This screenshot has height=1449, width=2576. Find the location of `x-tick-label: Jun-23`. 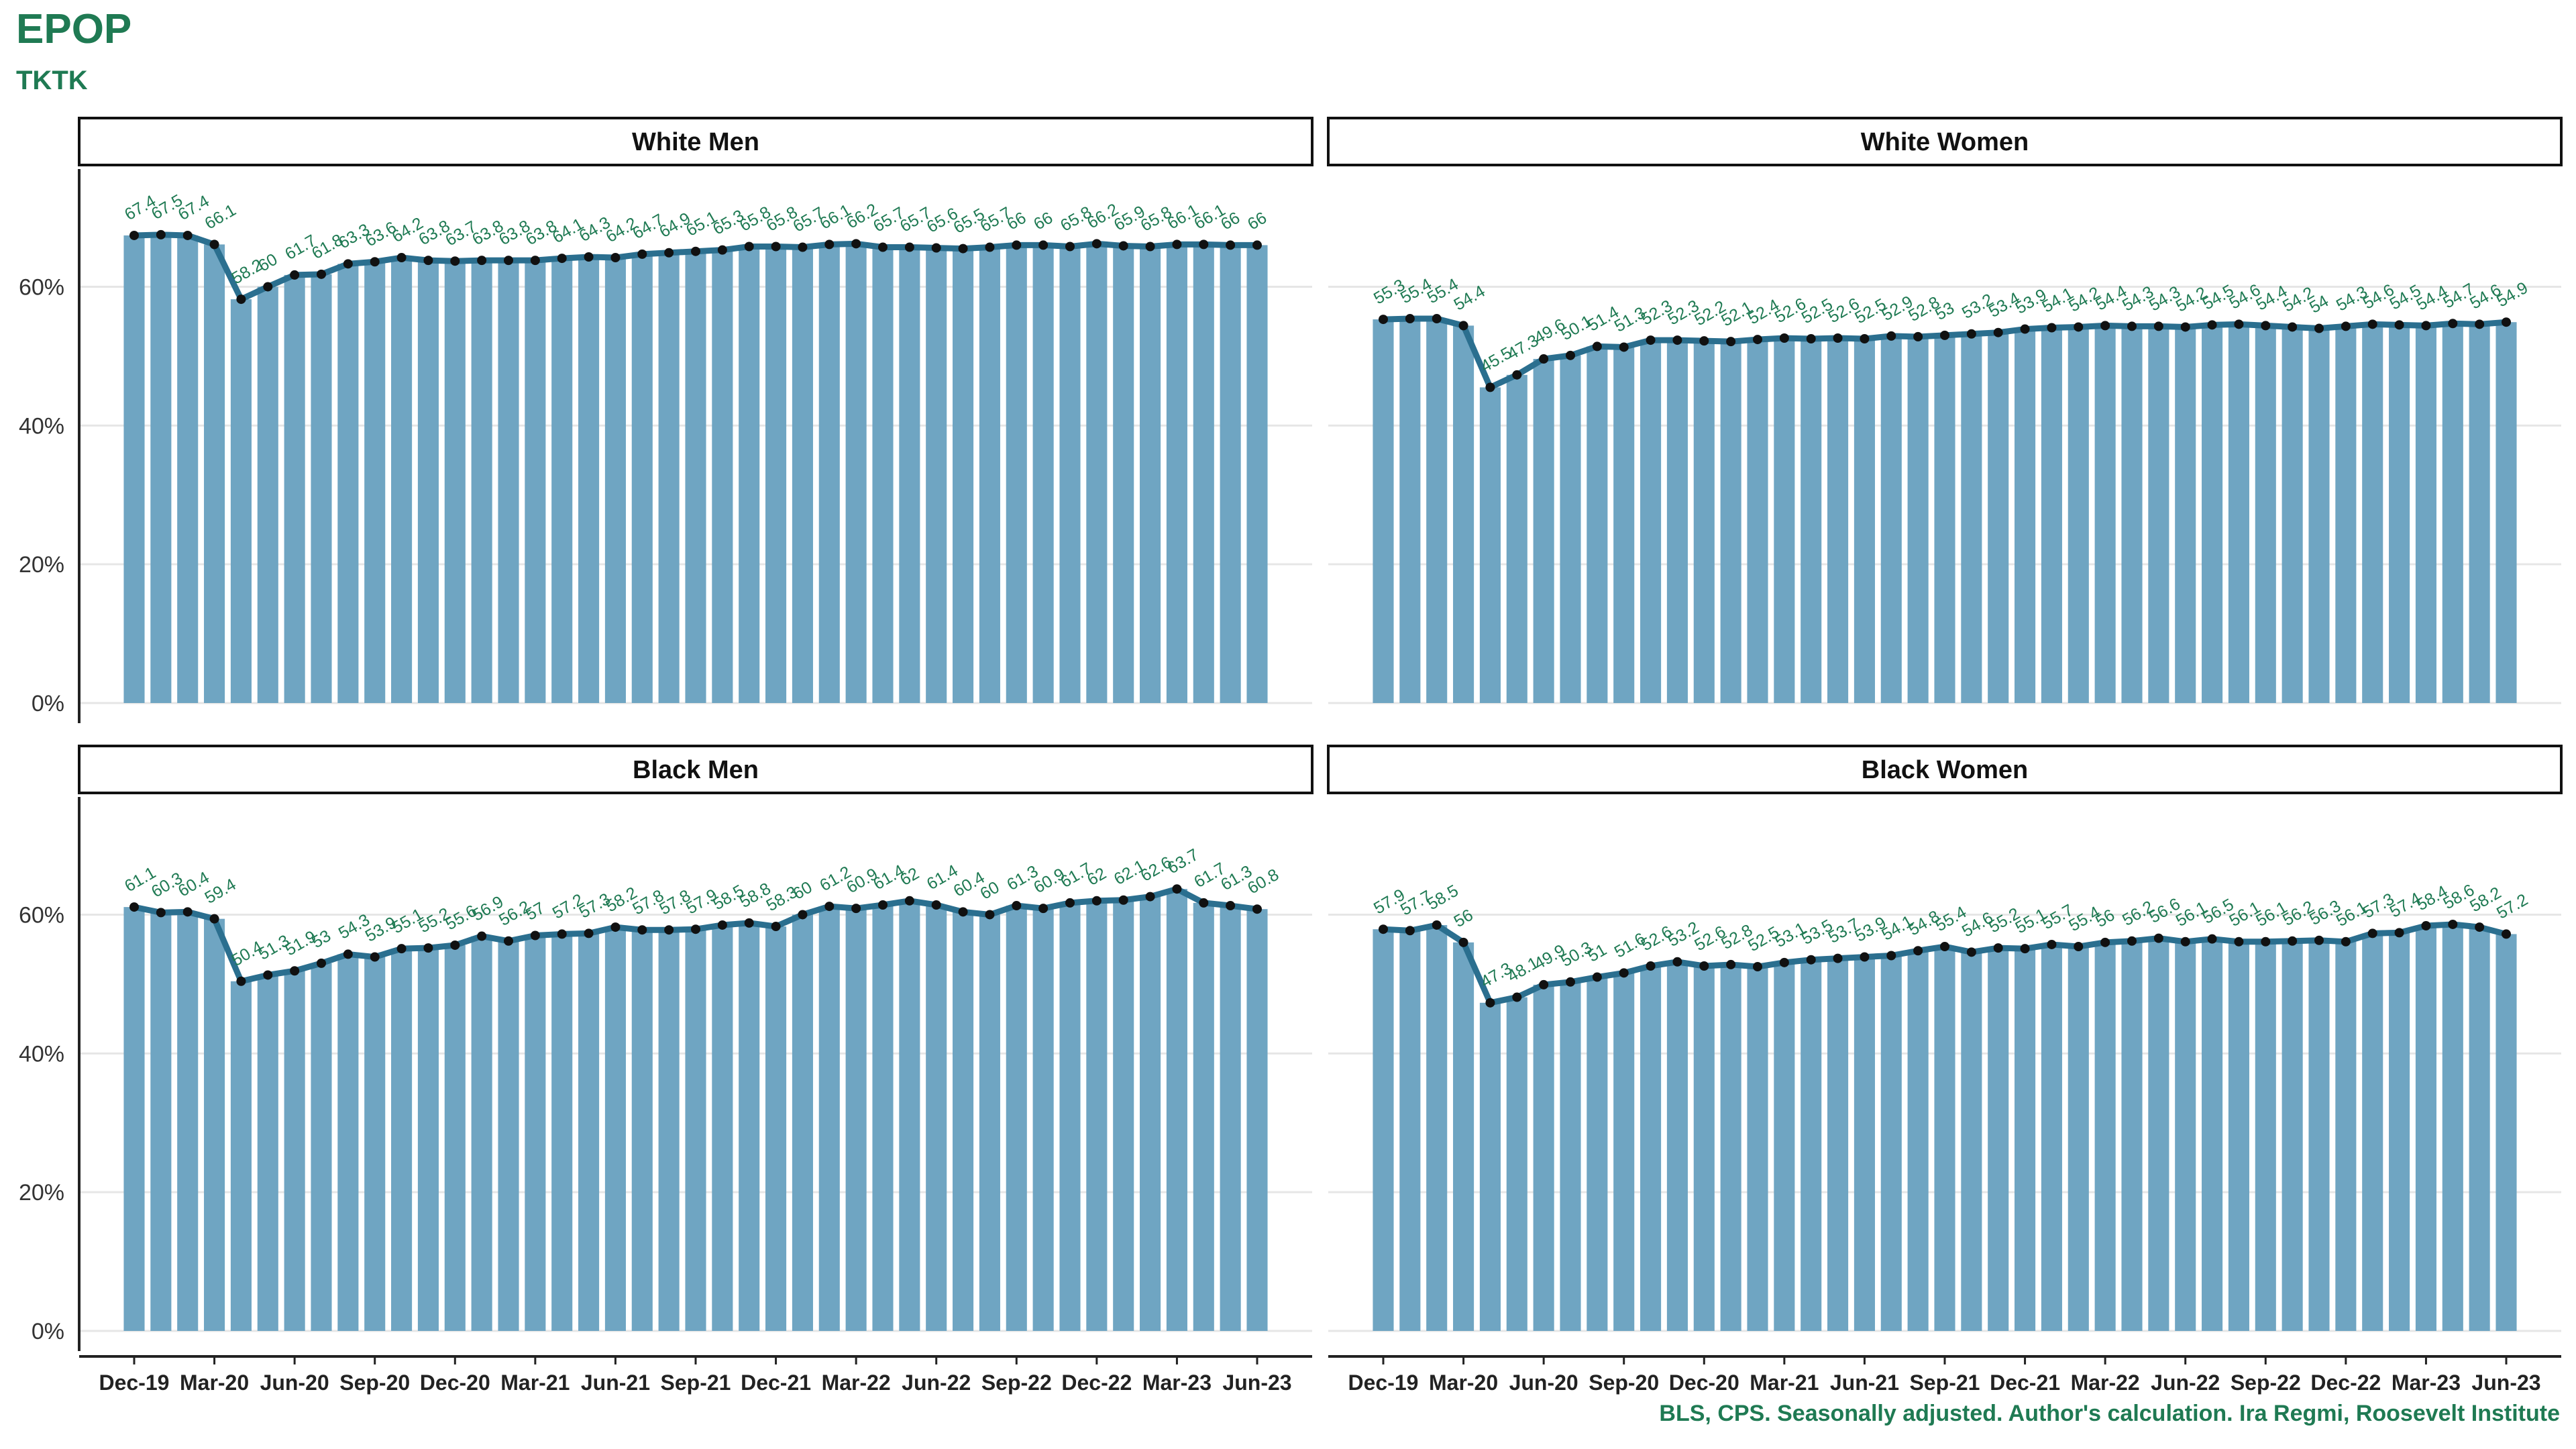

x-tick-label: Jun-23 is located at coordinates (1256, 1383).